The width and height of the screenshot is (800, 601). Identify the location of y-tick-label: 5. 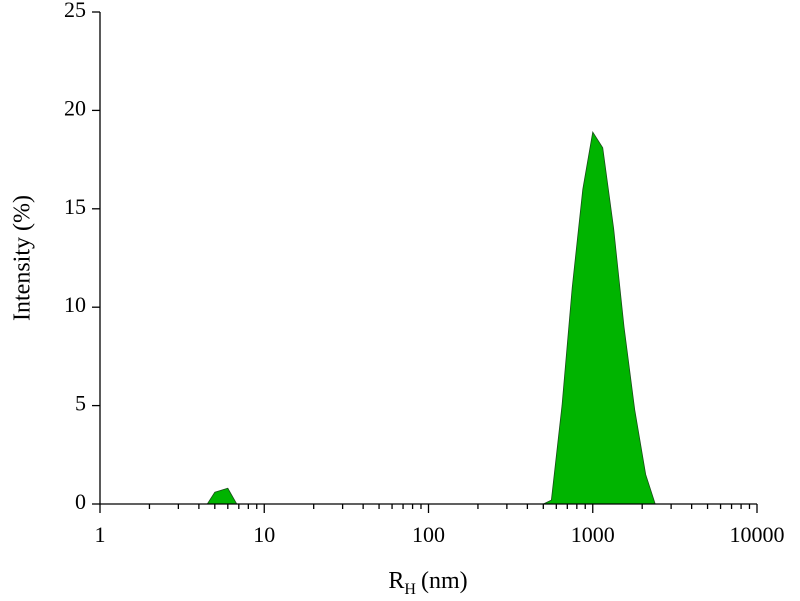
(80, 403).